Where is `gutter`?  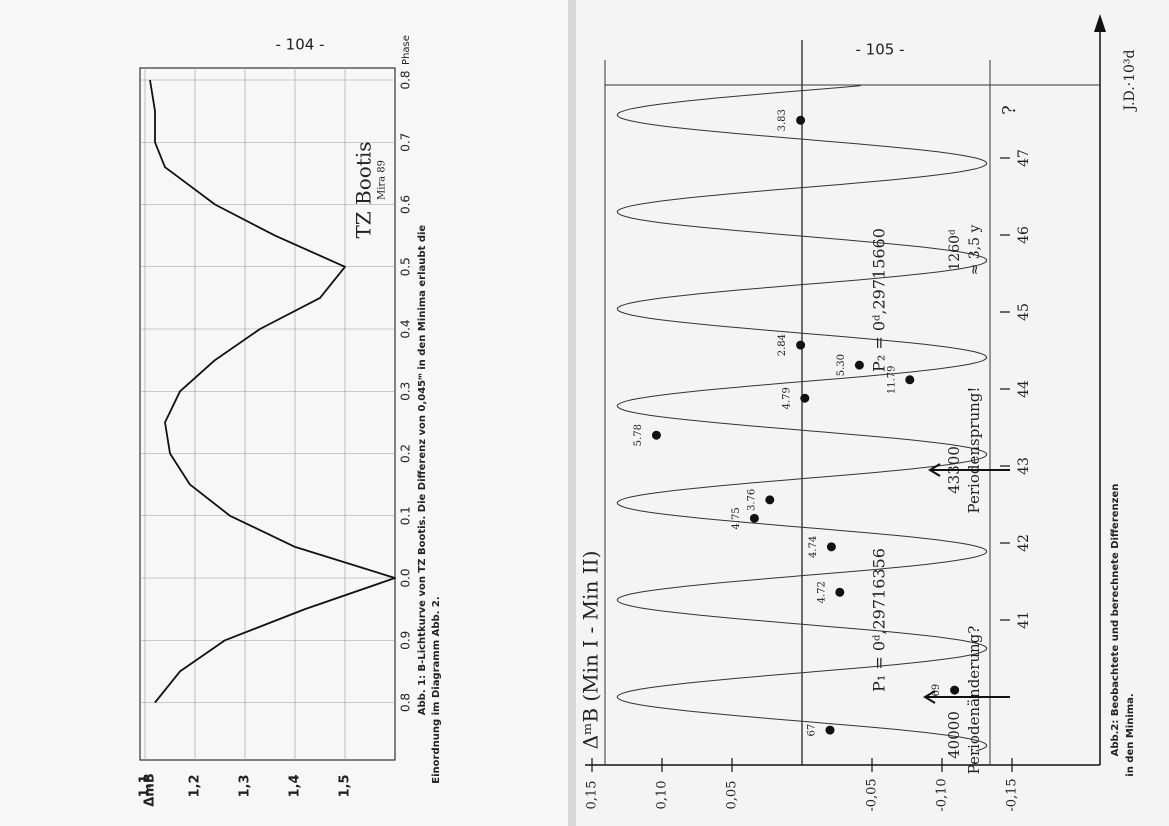 gutter is located at coordinates (572, 413).